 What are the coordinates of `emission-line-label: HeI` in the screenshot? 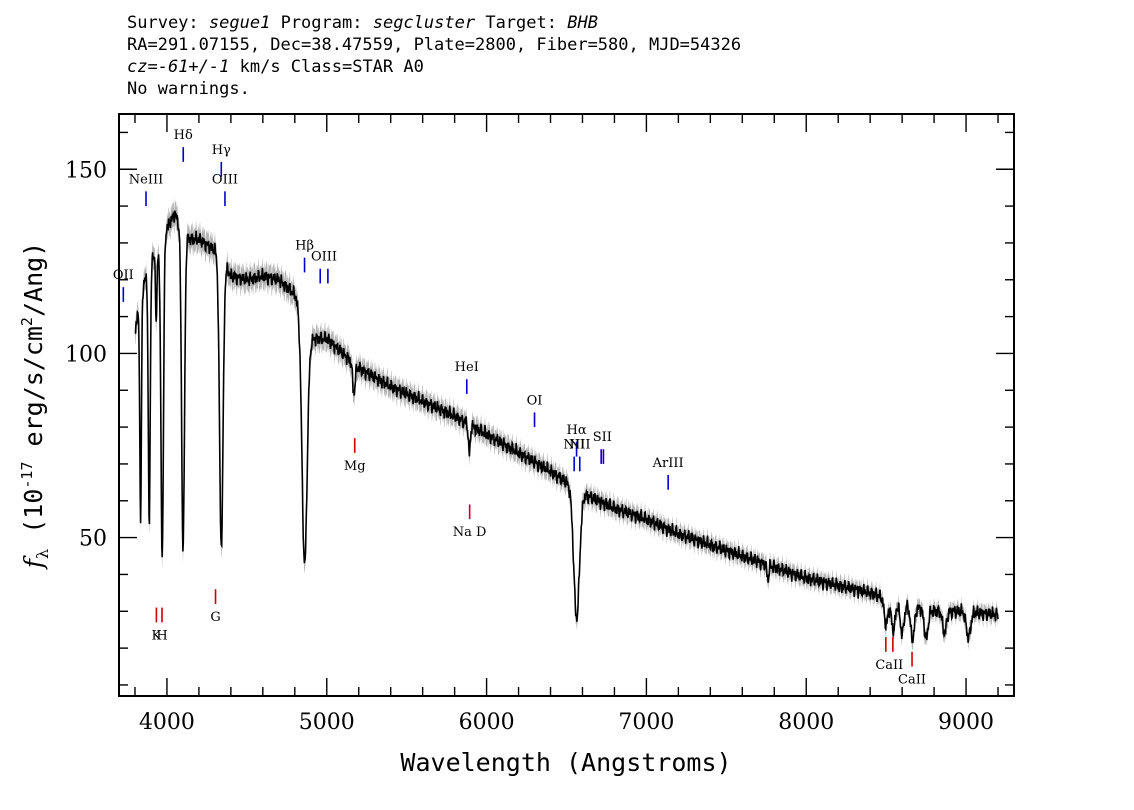 It's located at (467, 367).